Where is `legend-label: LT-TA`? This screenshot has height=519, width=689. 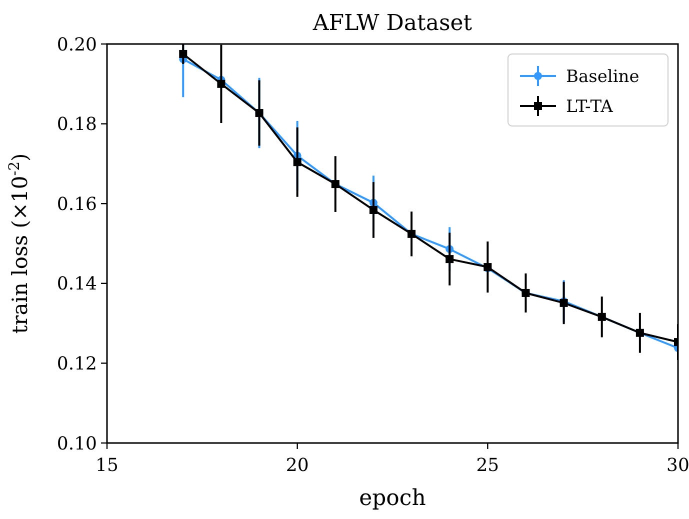 legend-label: LT-TA is located at coordinates (590, 106).